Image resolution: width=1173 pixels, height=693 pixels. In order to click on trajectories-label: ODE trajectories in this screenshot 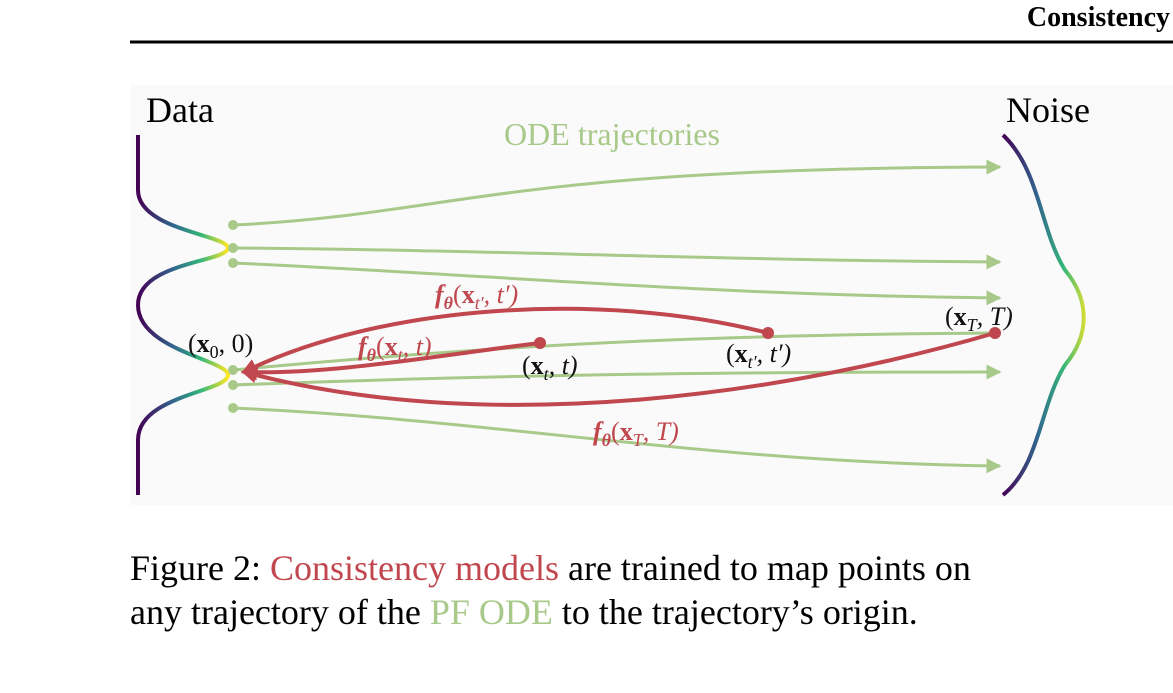, I will do `click(612, 134)`.